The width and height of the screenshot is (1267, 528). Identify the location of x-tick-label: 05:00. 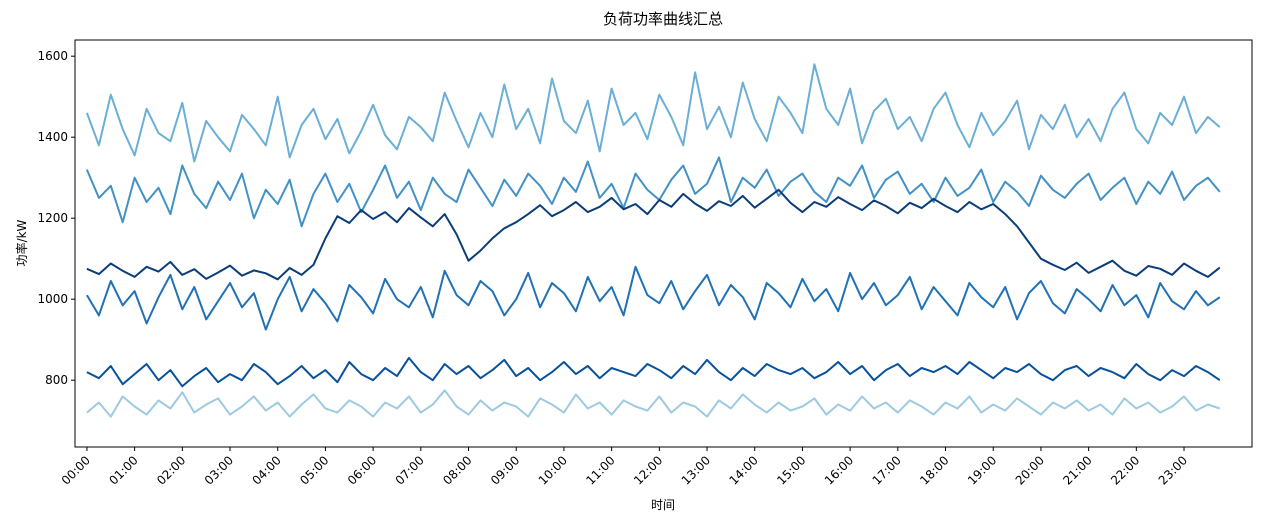
(314, 470).